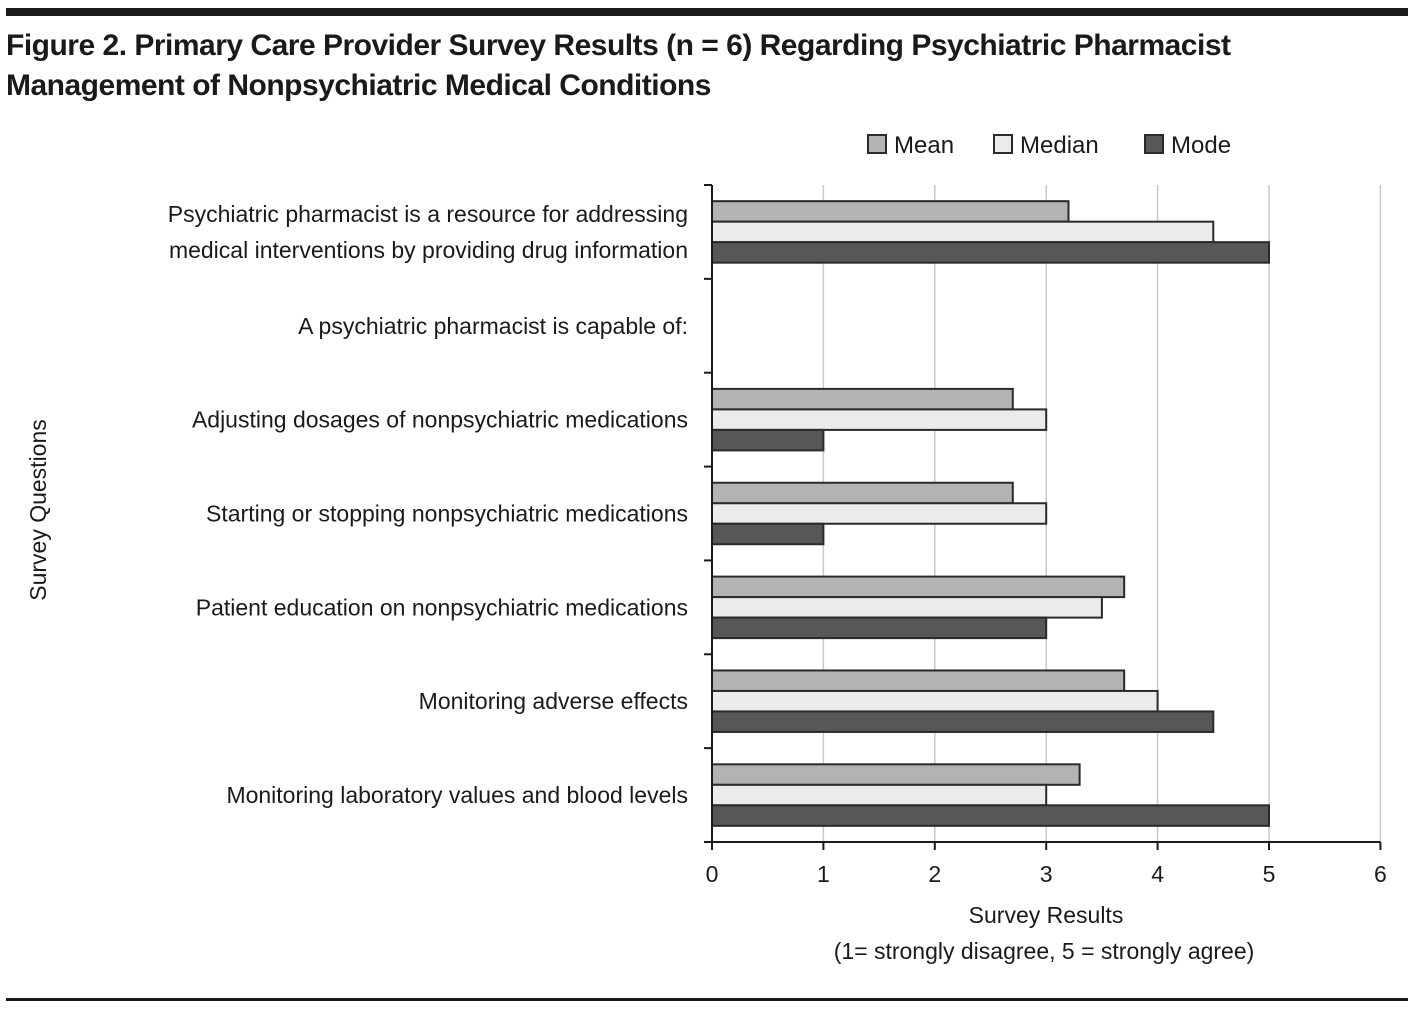 The width and height of the screenshot is (1414, 1009). Describe the element at coordinates (553, 701) in the screenshot. I see `category-label: Monitoring adverse effects` at that location.